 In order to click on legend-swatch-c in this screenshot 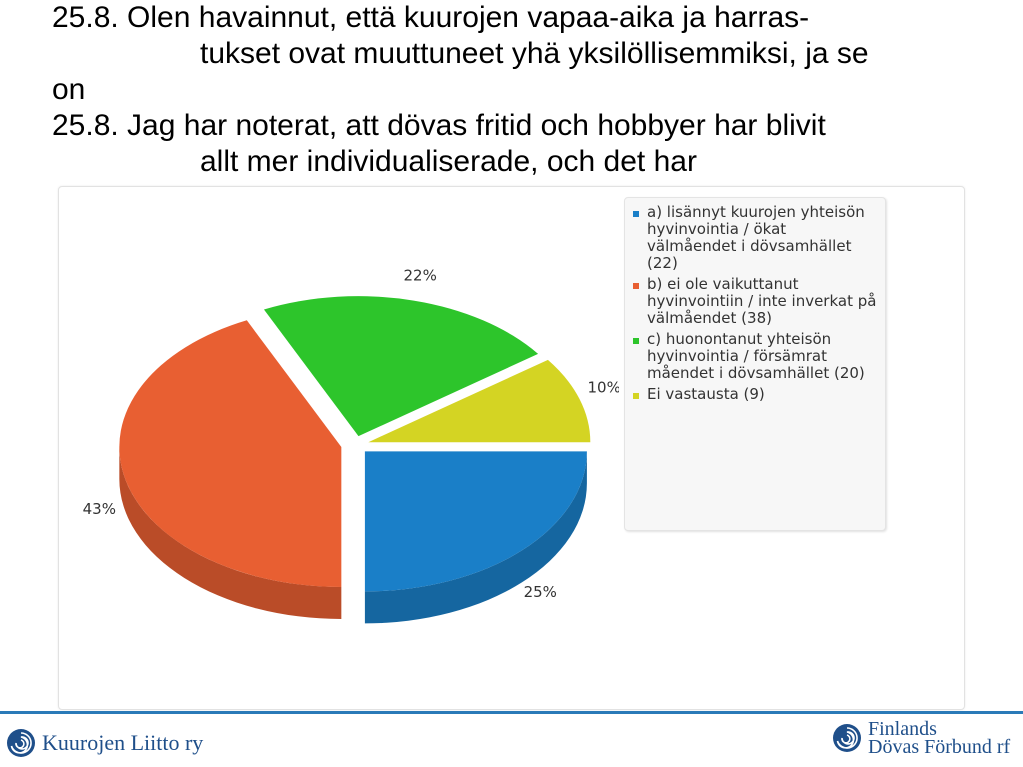, I will do `click(636, 341)`.